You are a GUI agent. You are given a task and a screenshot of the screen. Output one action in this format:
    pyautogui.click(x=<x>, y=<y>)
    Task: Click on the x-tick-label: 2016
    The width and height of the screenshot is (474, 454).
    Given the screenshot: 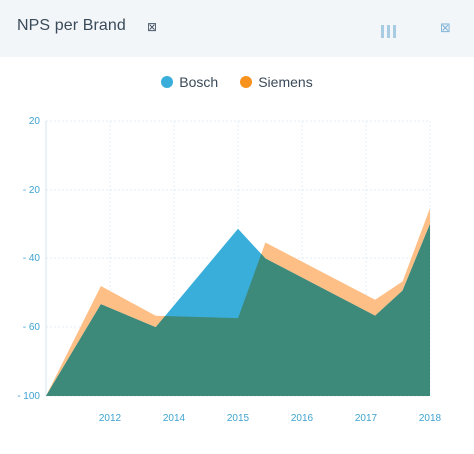 What is the action you would take?
    pyautogui.click(x=302, y=418)
    